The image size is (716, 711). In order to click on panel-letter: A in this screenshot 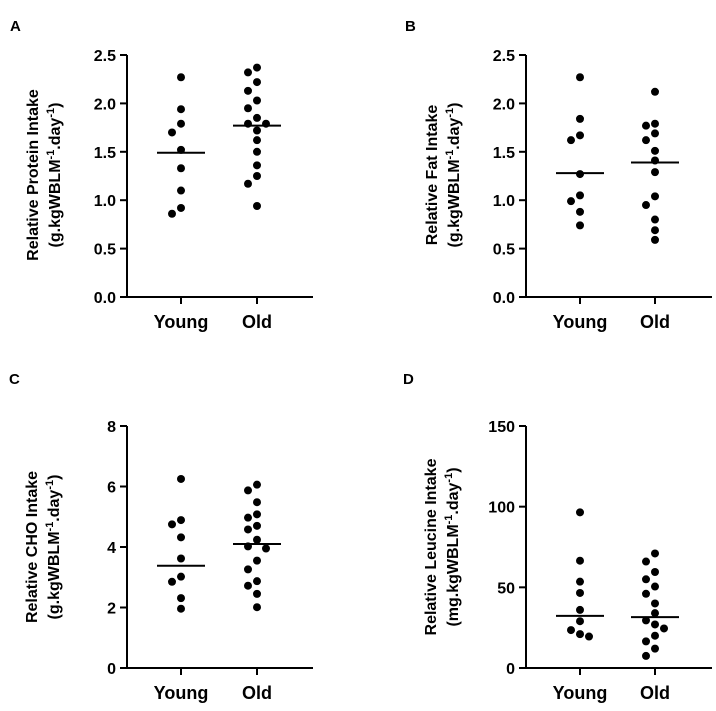, I will do `click(15, 26)`.